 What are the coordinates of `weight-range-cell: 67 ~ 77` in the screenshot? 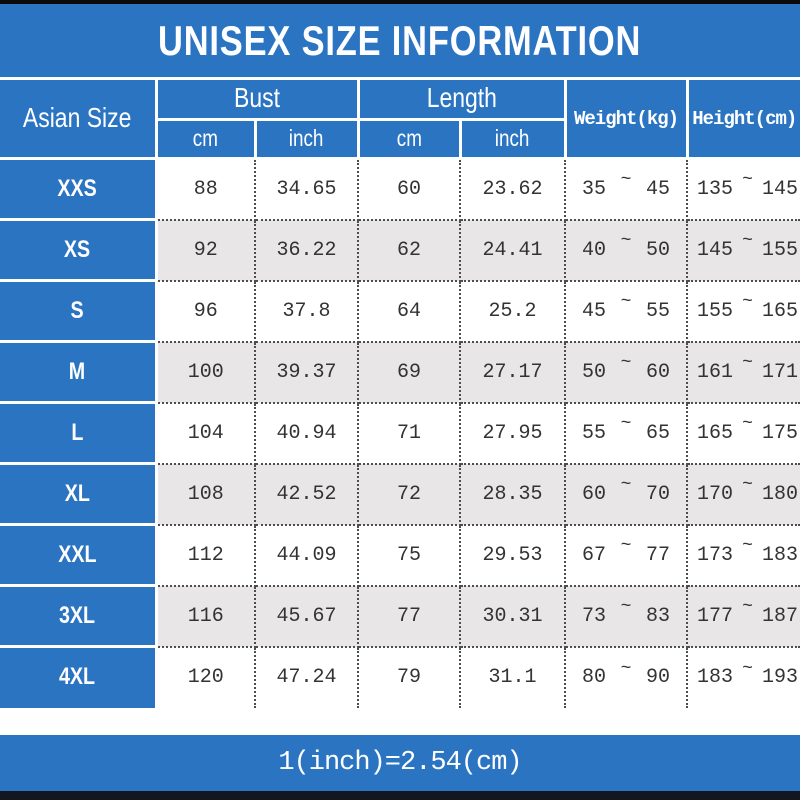 It's located at (626, 555).